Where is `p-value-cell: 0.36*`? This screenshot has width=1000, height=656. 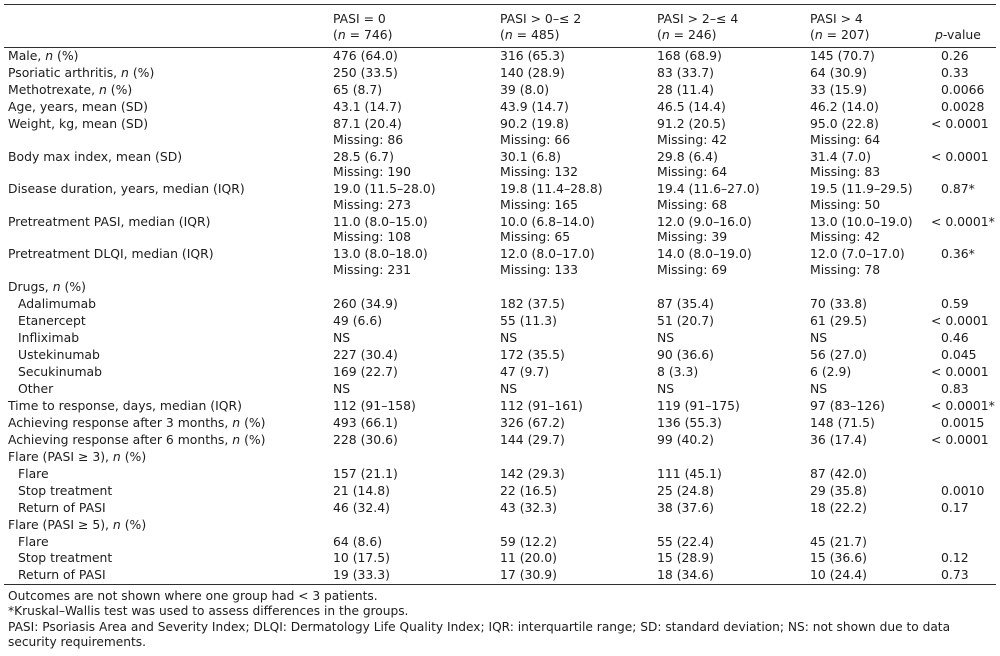
p-value-cell: 0.36* is located at coordinates (958, 254).